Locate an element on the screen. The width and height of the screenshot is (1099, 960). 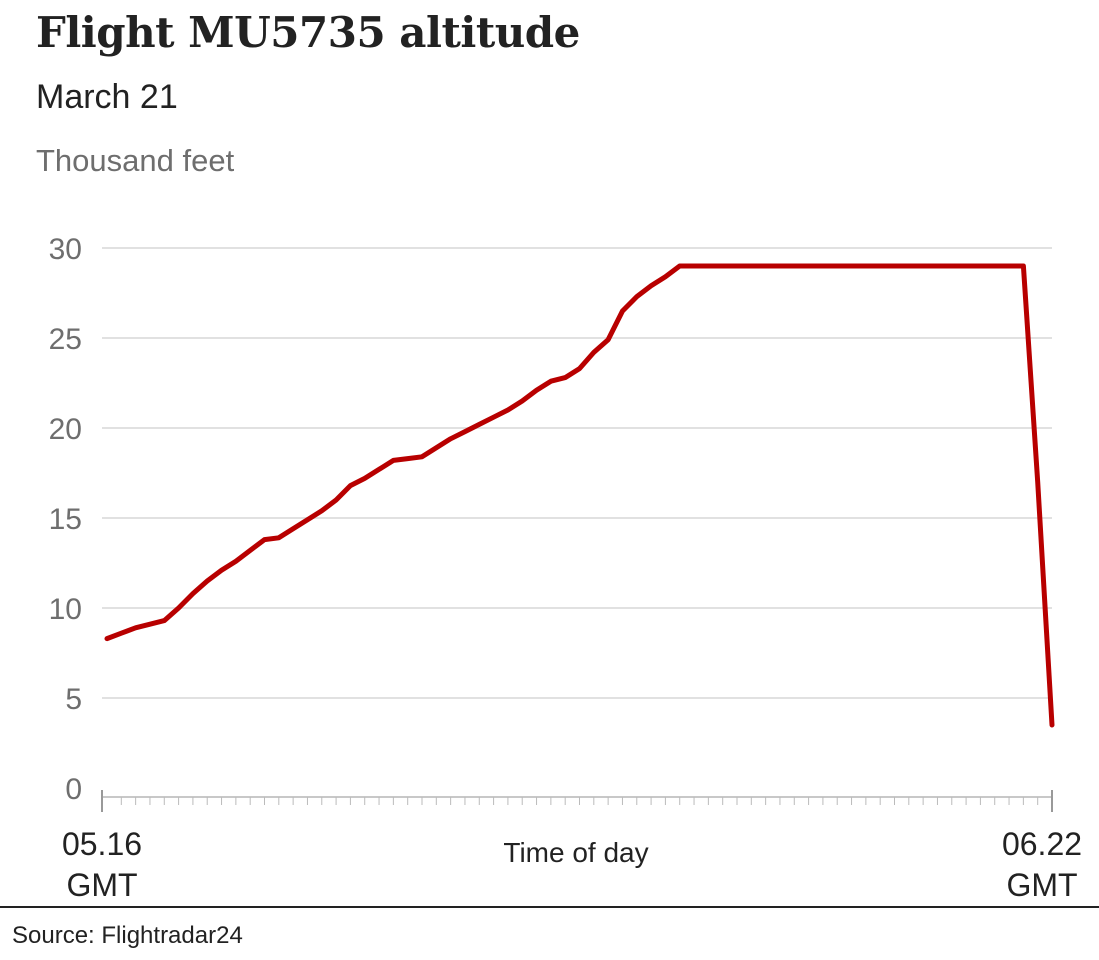
x-start-label-time: 05.16 is located at coordinates (102, 844).